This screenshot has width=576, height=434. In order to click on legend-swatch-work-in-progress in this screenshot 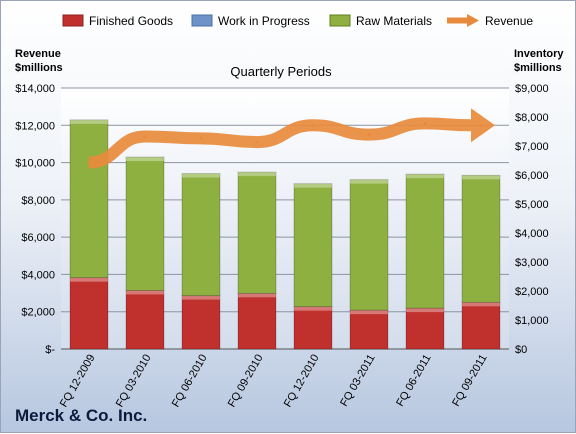, I will do `click(202, 20)`.